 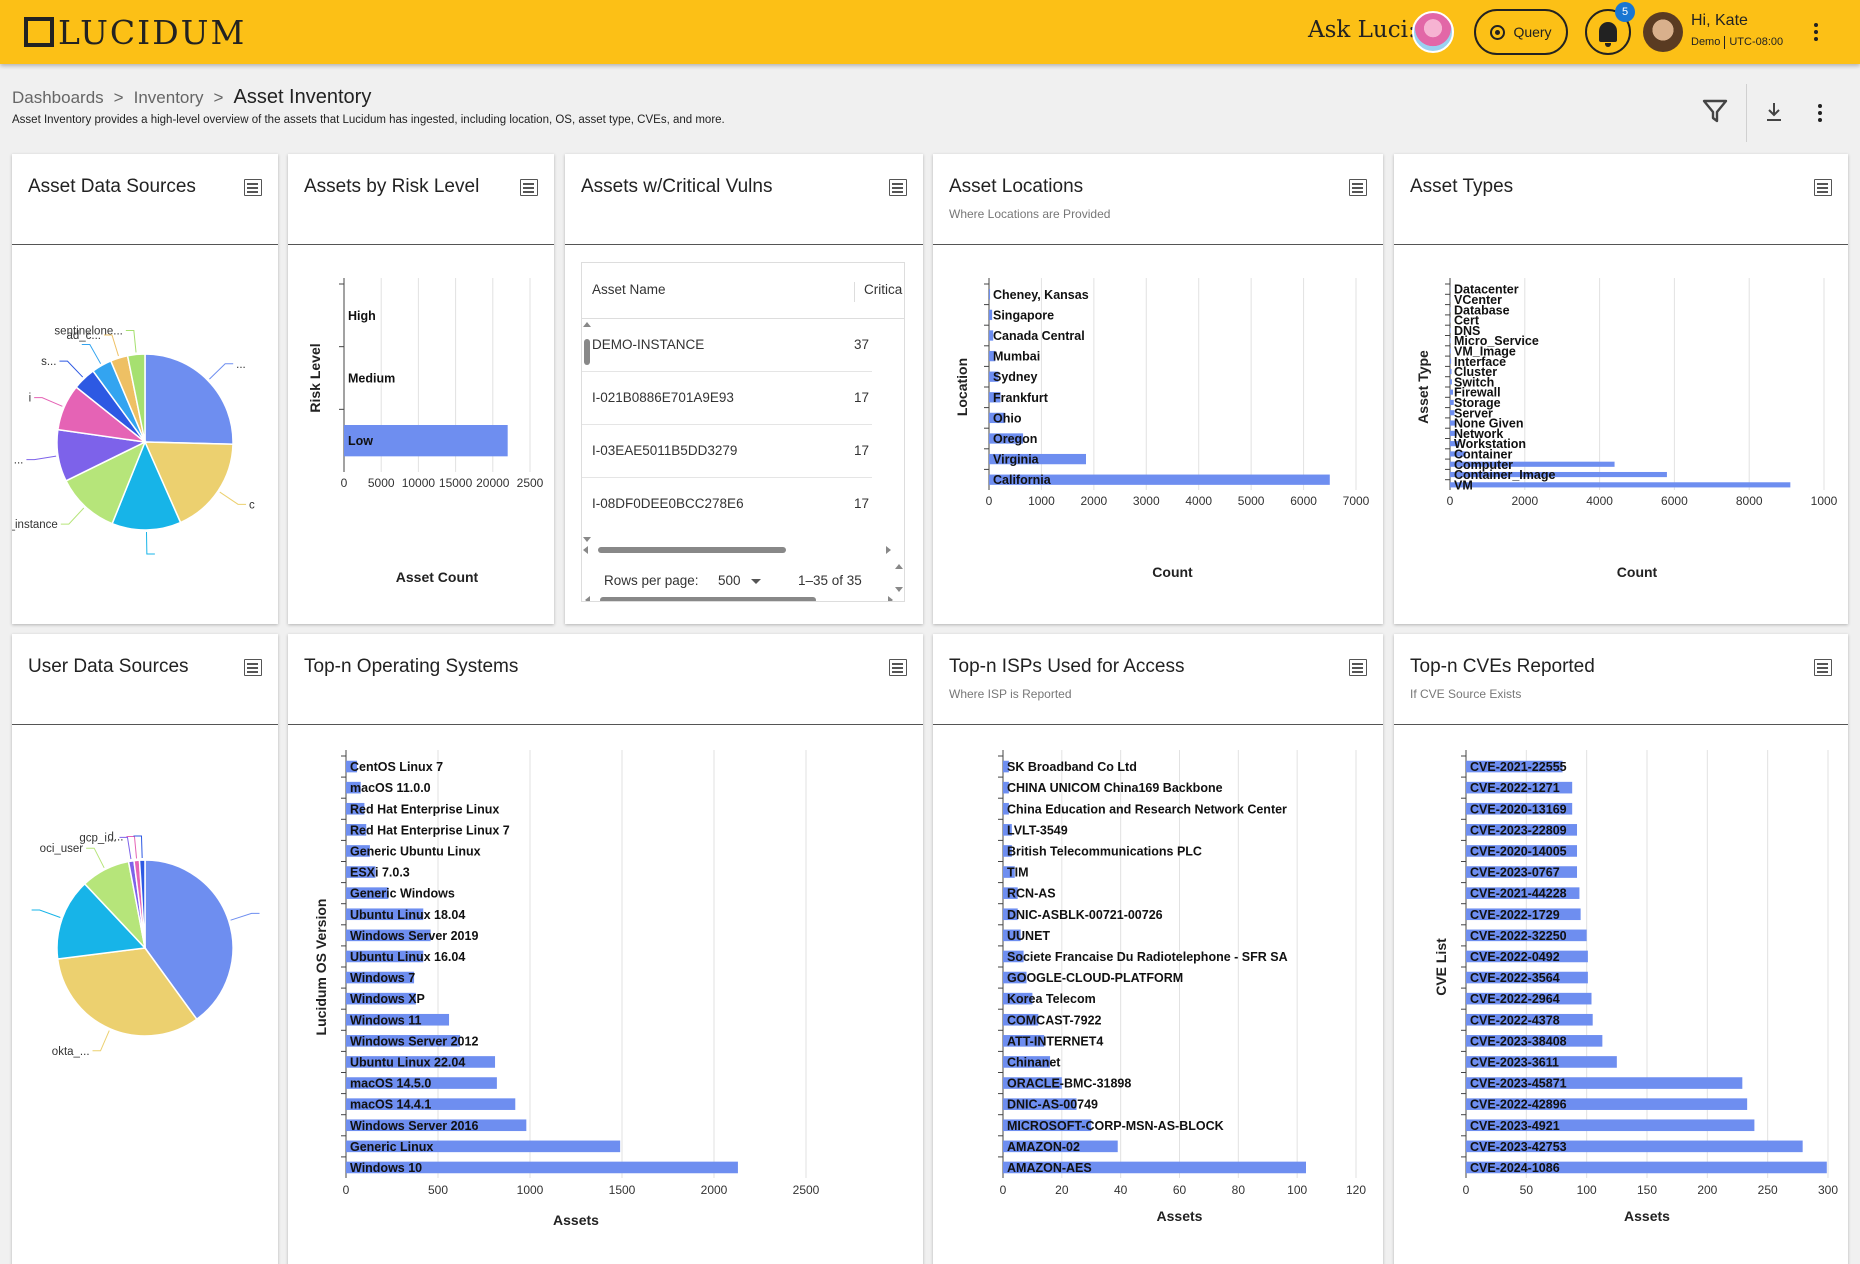 I want to click on category-label: UUNET, so click(x=1028, y=936).